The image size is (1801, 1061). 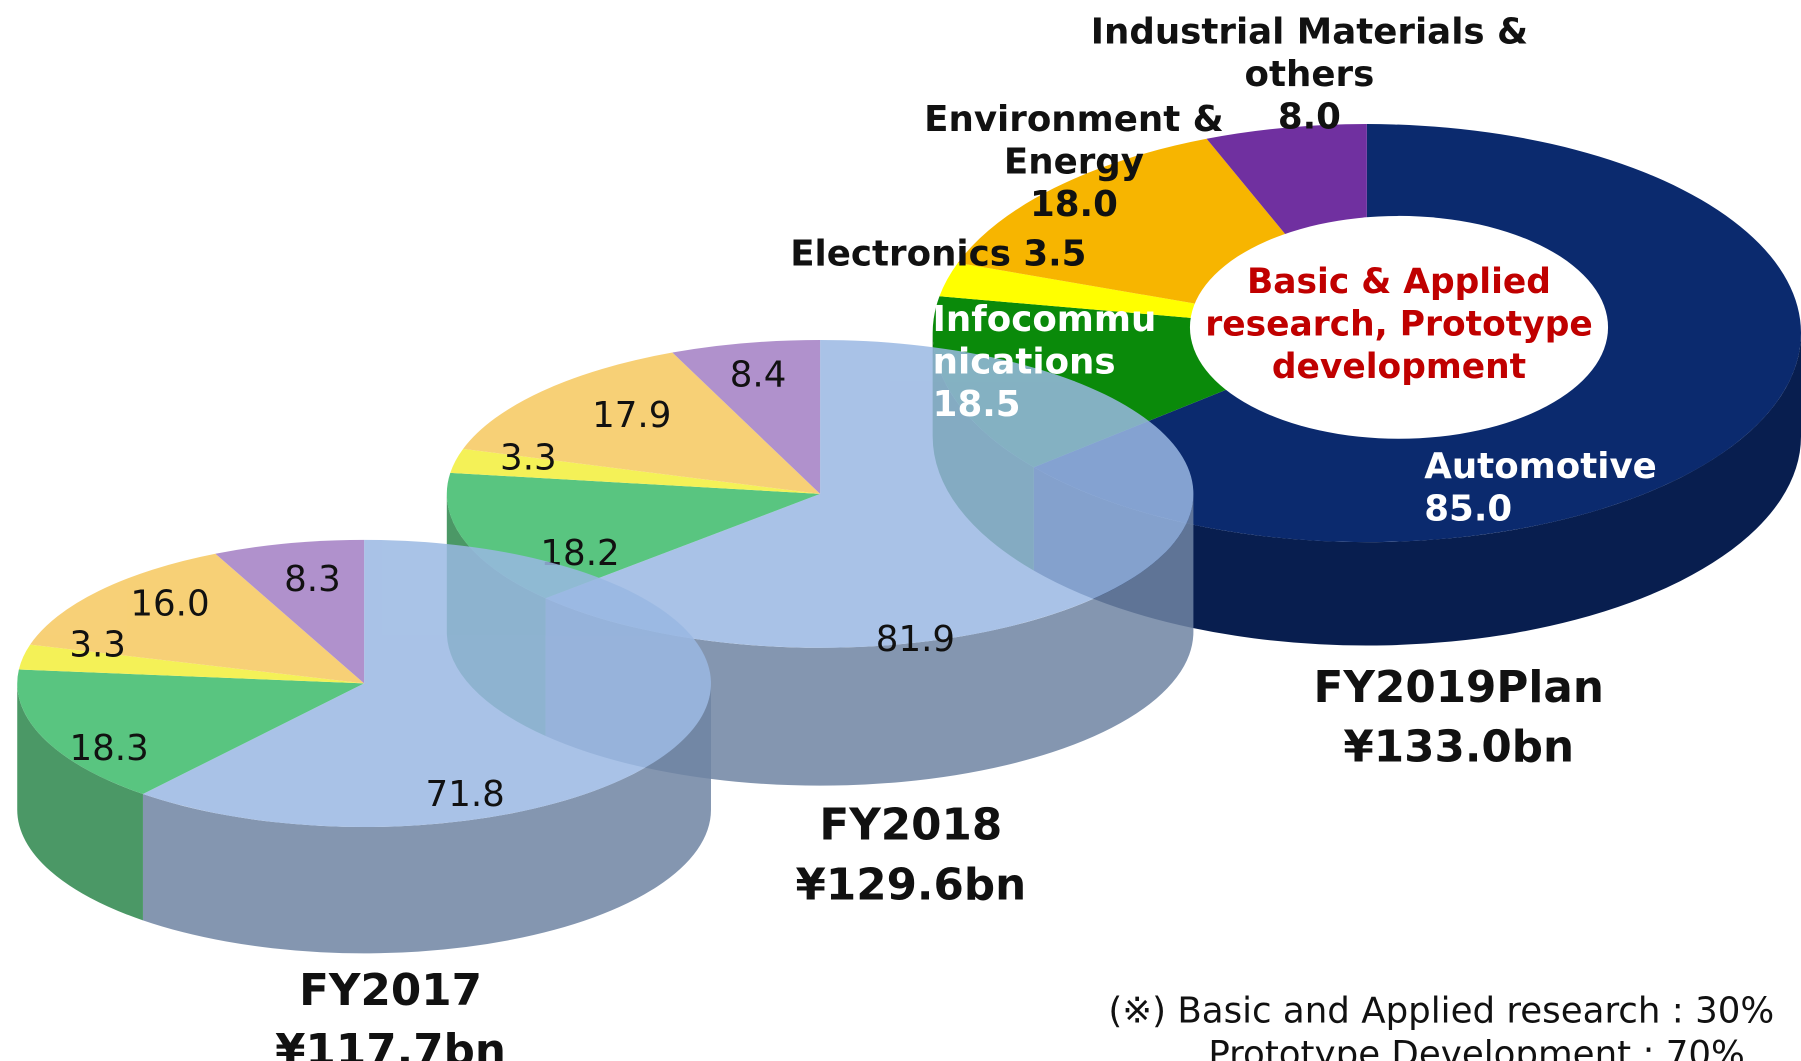 What do you see at coordinates (1074, 140) in the screenshot?
I see `category-label: Environment & Energy` at bounding box center [1074, 140].